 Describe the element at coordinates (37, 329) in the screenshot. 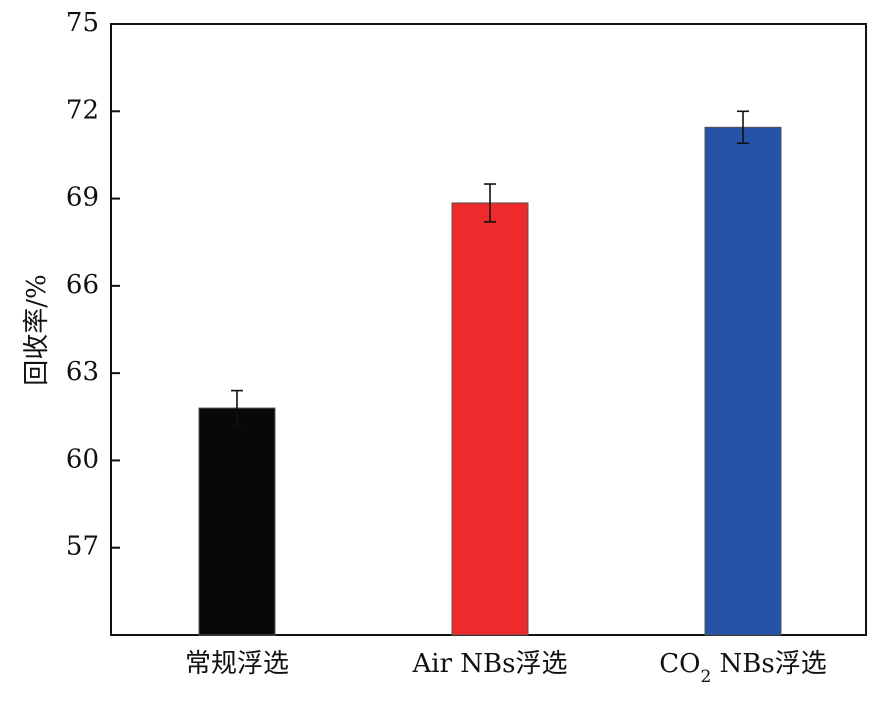

I see `y-axis-label: 回收率/%` at that location.